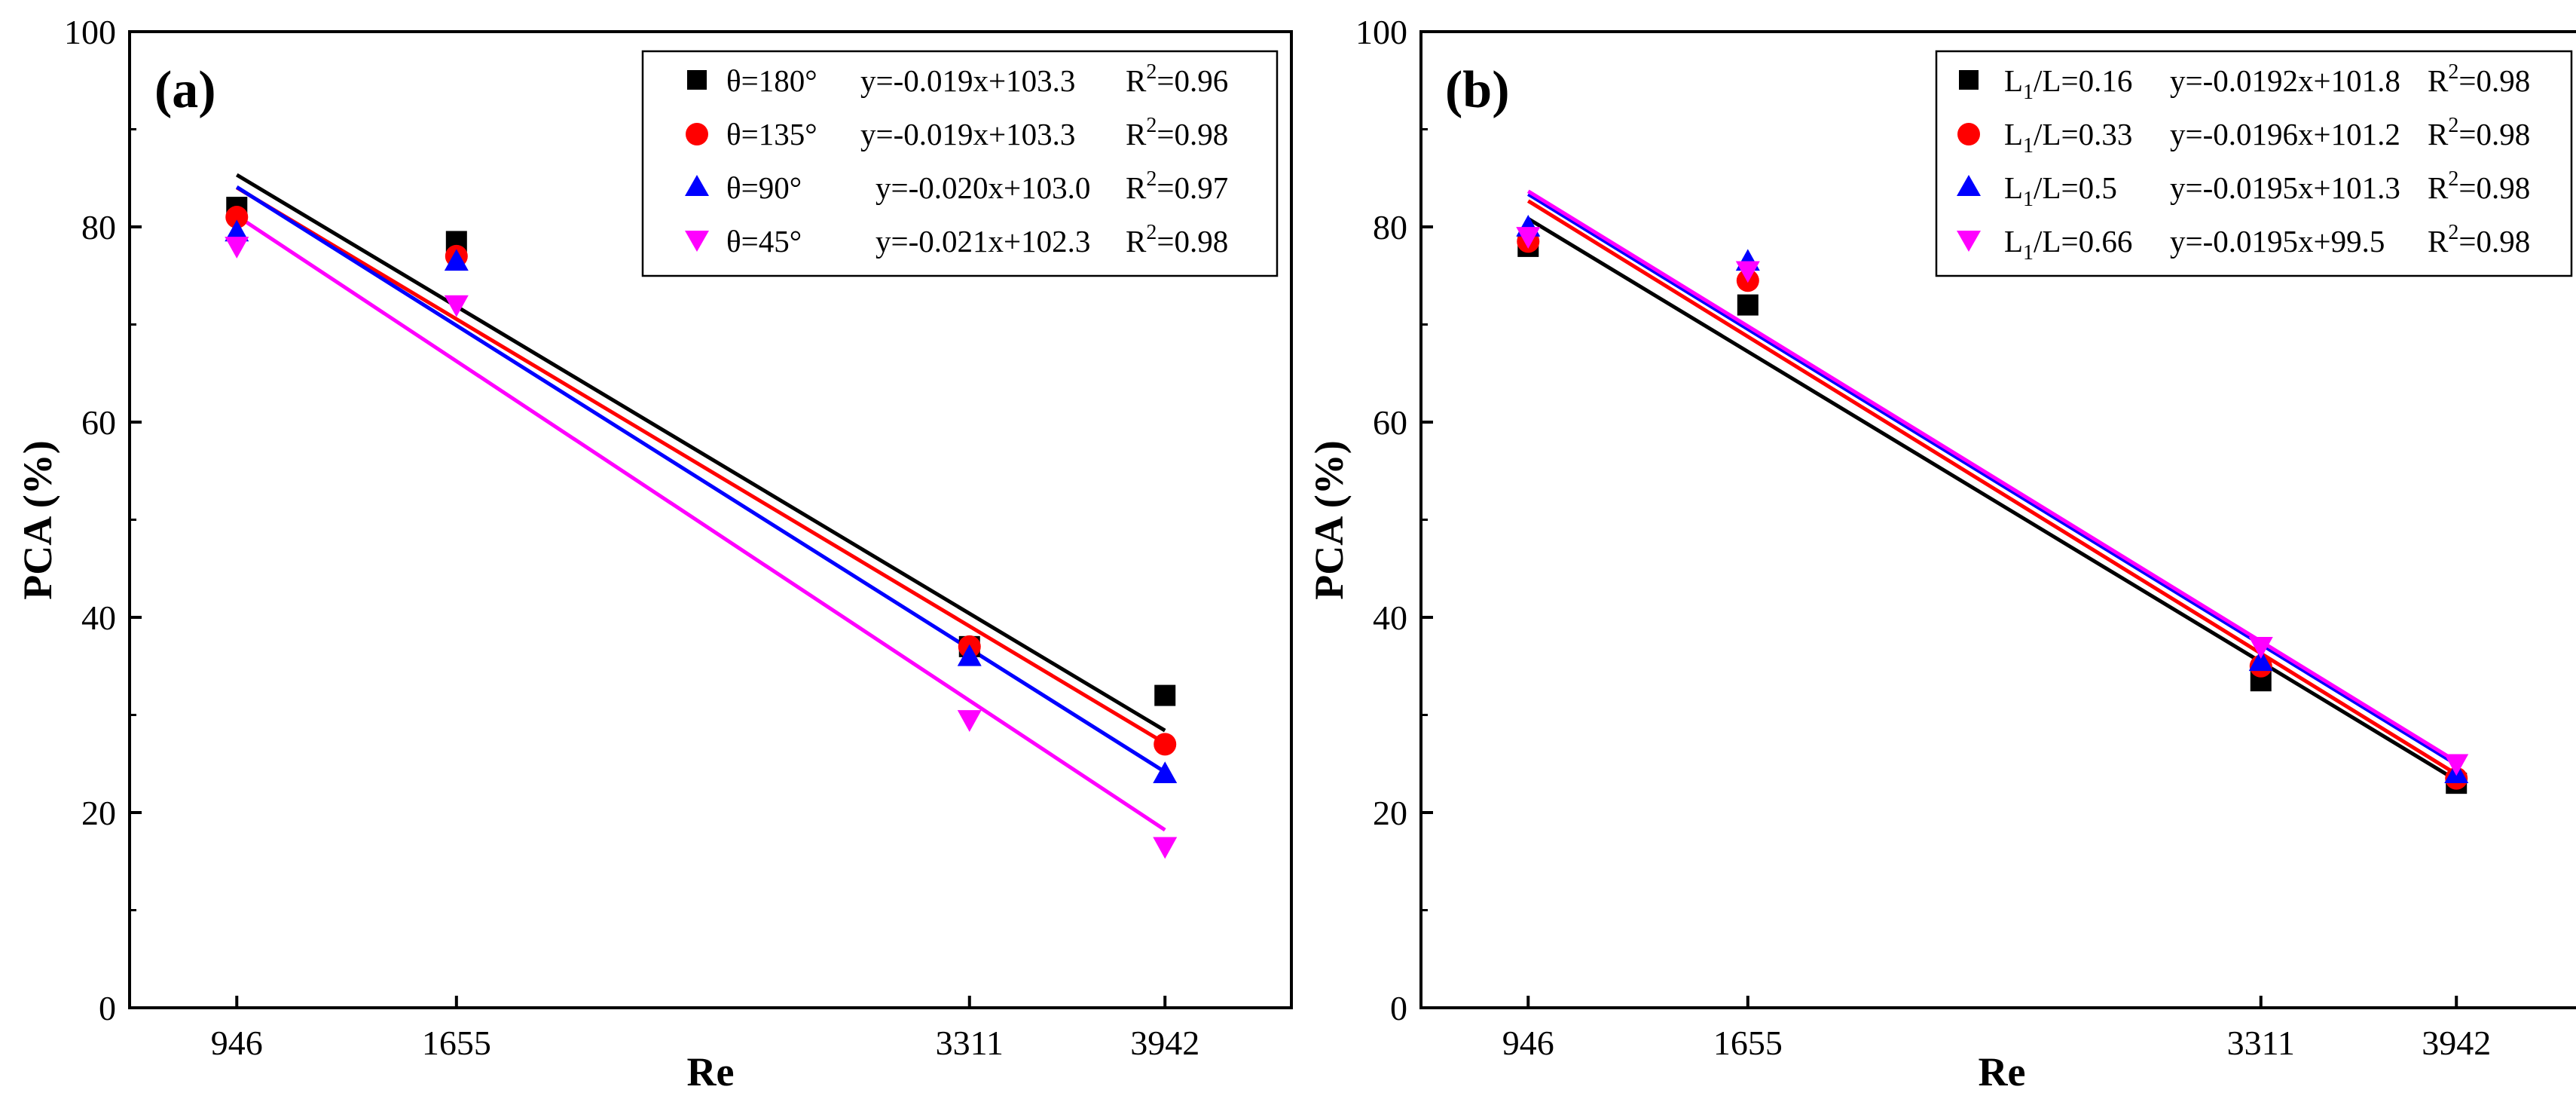 The width and height of the screenshot is (2576, 1102). Describe the element at coordinates (764, 241) in the screenshot. I see `legend-series-name: θ=45°` at that location.